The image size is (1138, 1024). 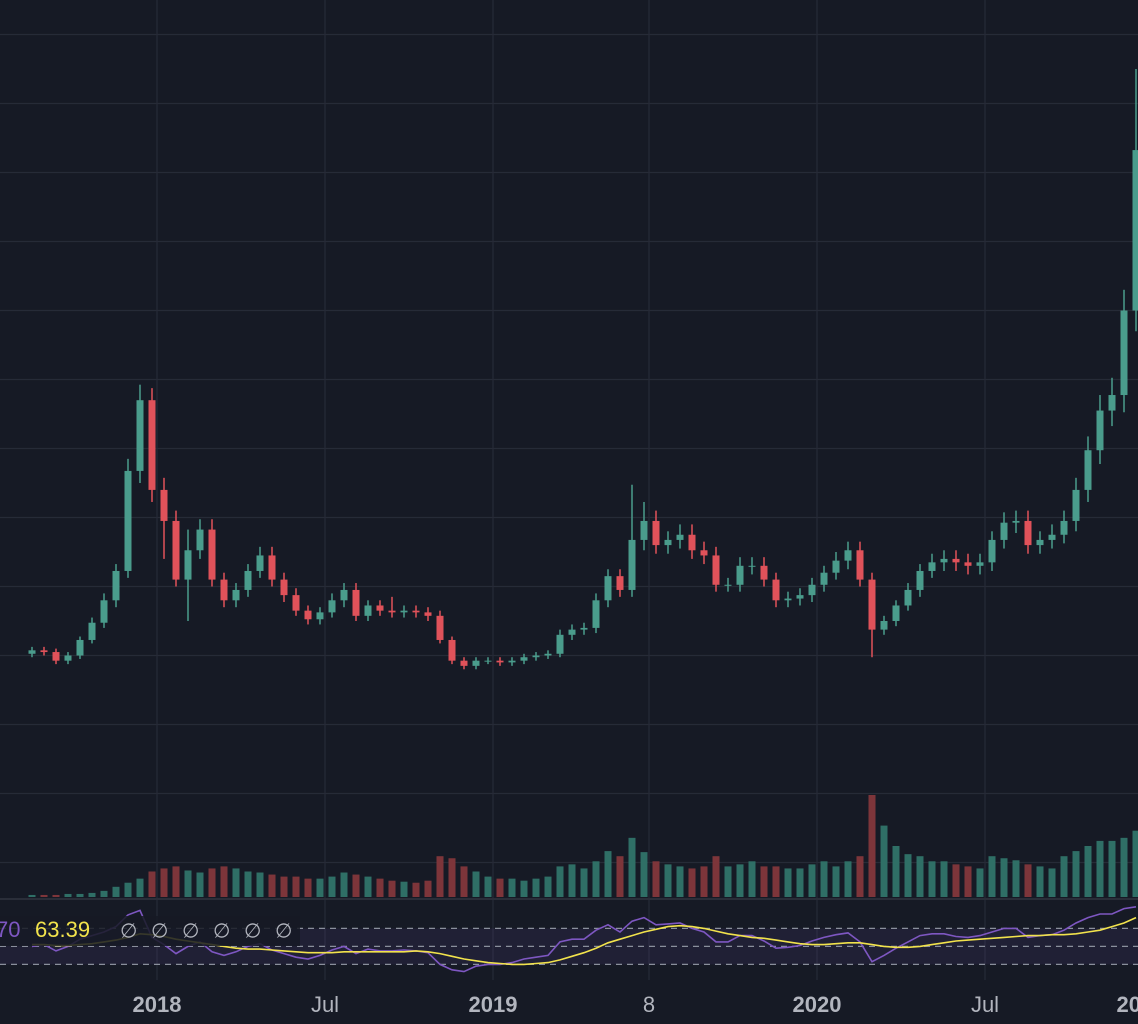 What do you see at coordinates (10, 929) in the screenshot?
I see `rsi-legend-length: 70` at bounding box center [10, 929].